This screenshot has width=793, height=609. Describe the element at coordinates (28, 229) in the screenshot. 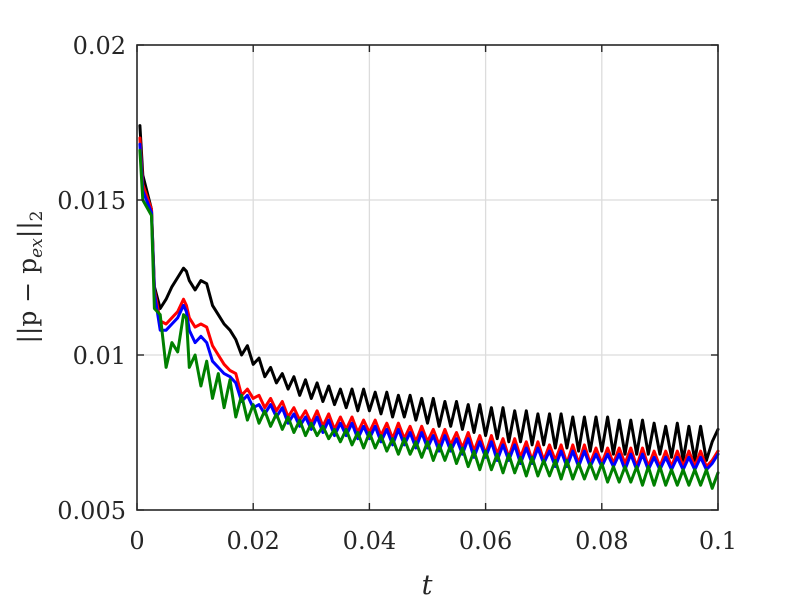

I see `y-axis-label-norm: ||` at that location.